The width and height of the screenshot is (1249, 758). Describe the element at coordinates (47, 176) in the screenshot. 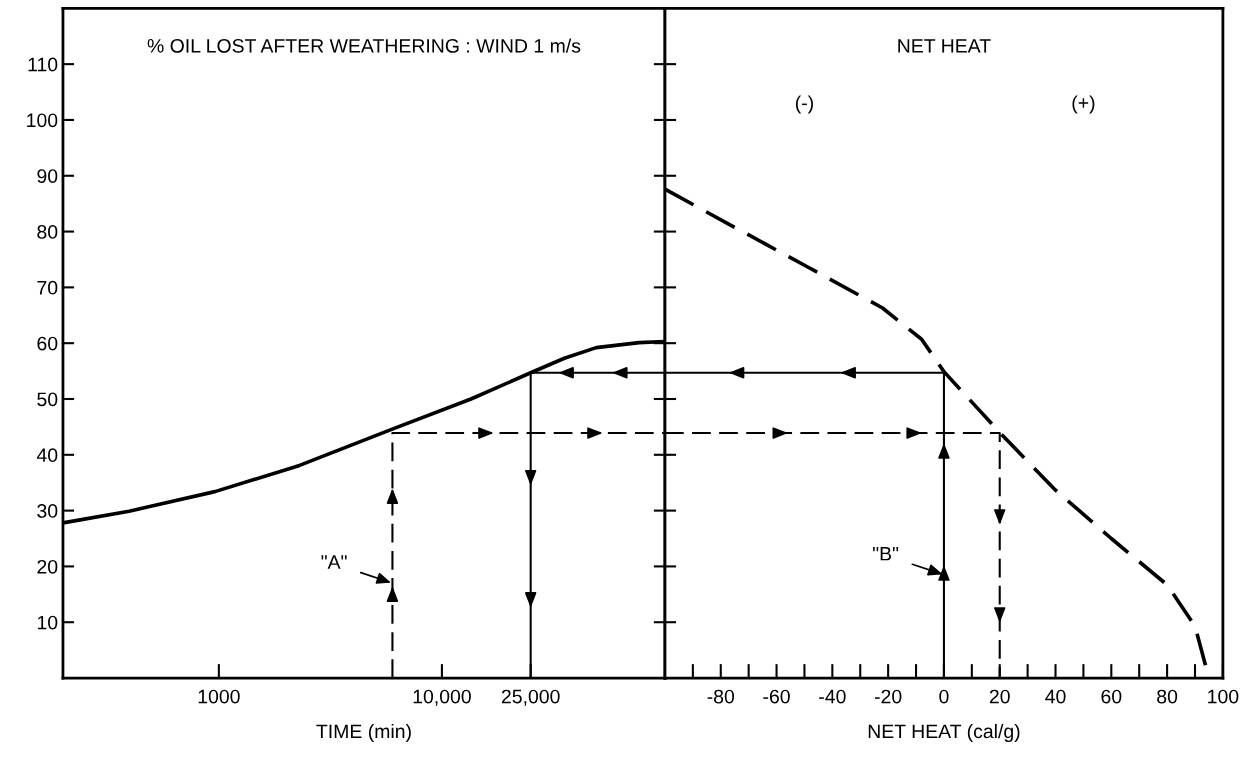

I see `y-tick-label: 90` at that location.